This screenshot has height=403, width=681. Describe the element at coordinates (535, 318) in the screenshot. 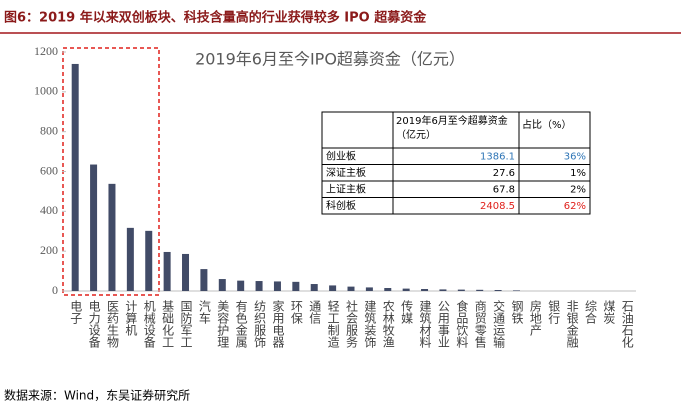

I see `x-tick-label: 房地产` at that location.